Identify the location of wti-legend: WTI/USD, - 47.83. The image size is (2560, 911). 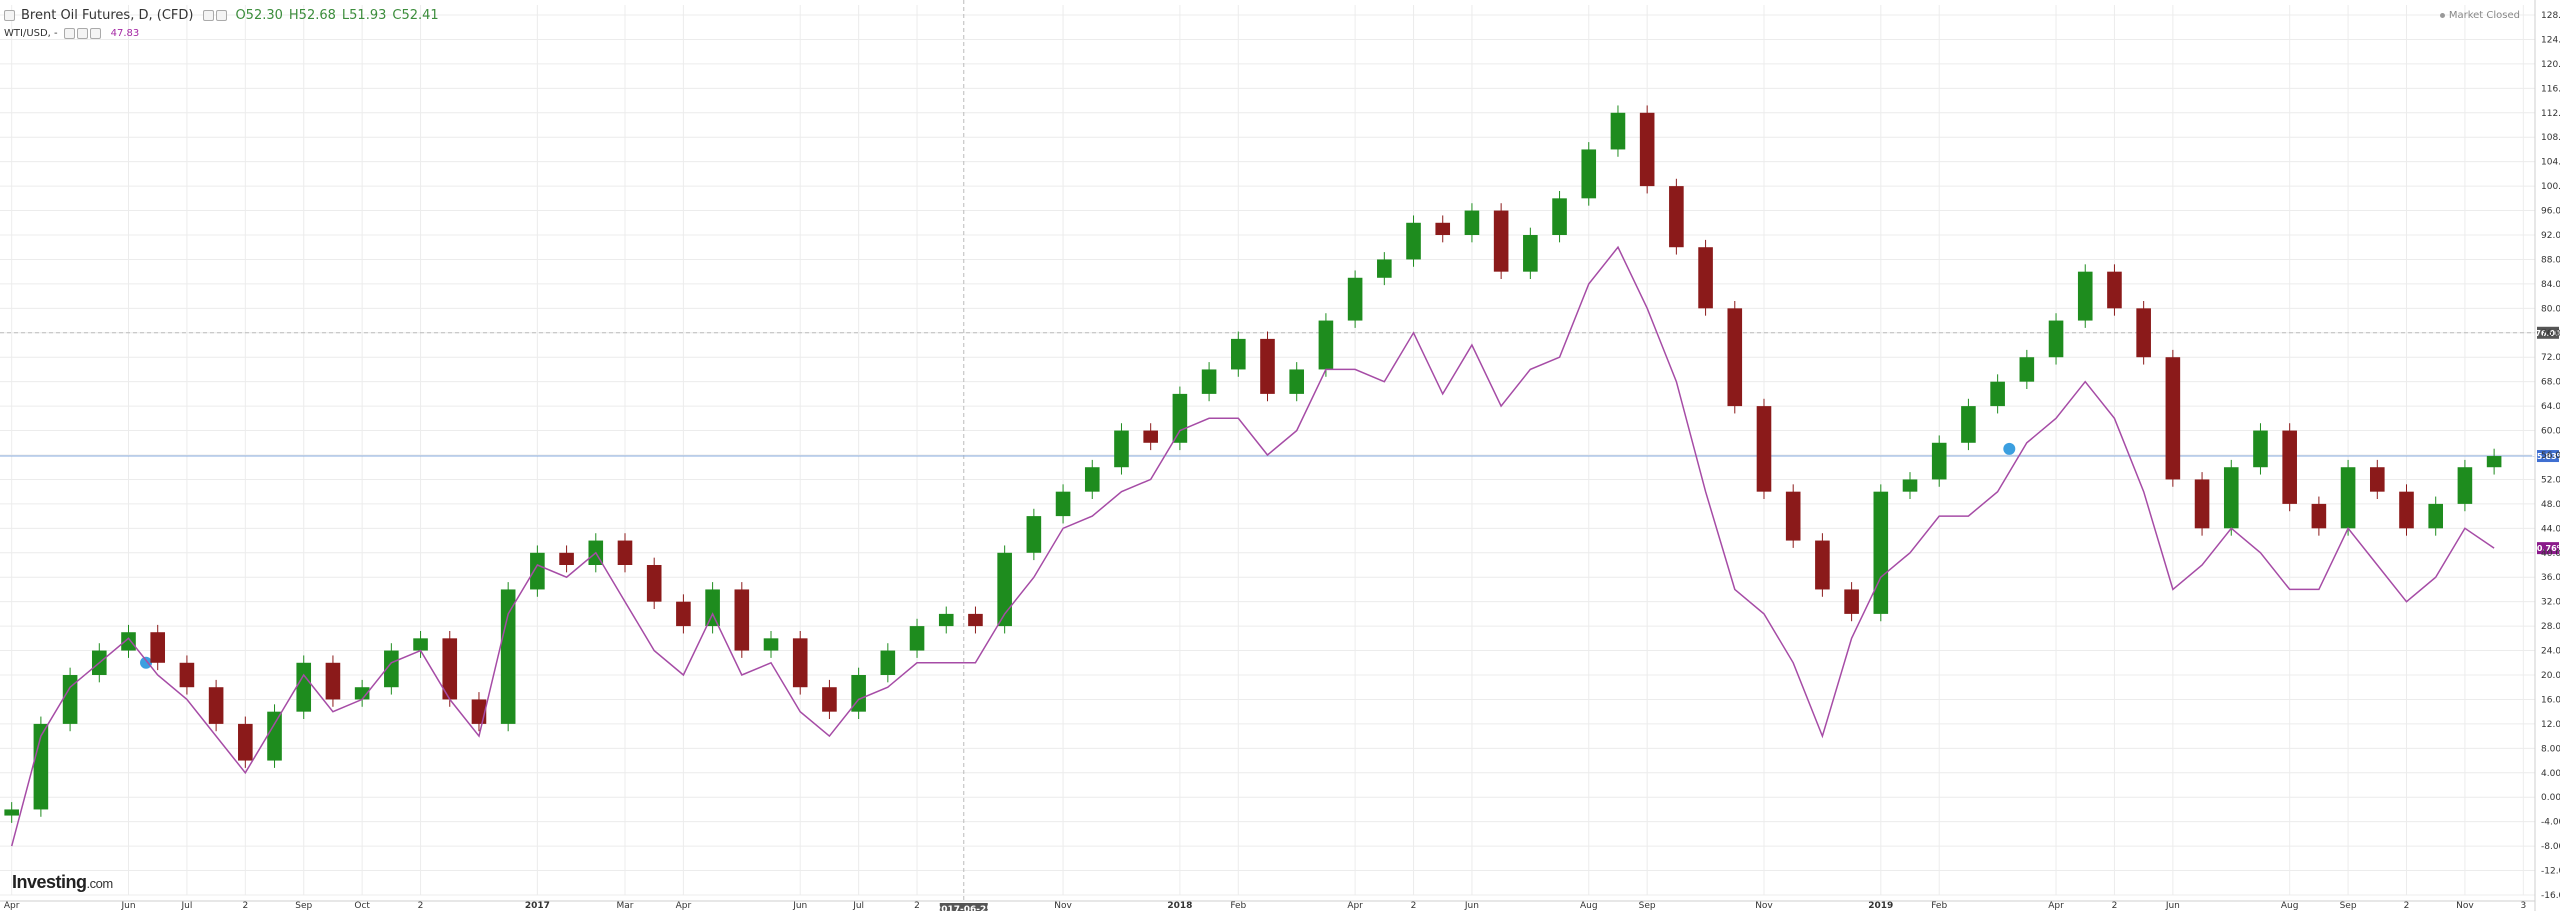
(71, 33).